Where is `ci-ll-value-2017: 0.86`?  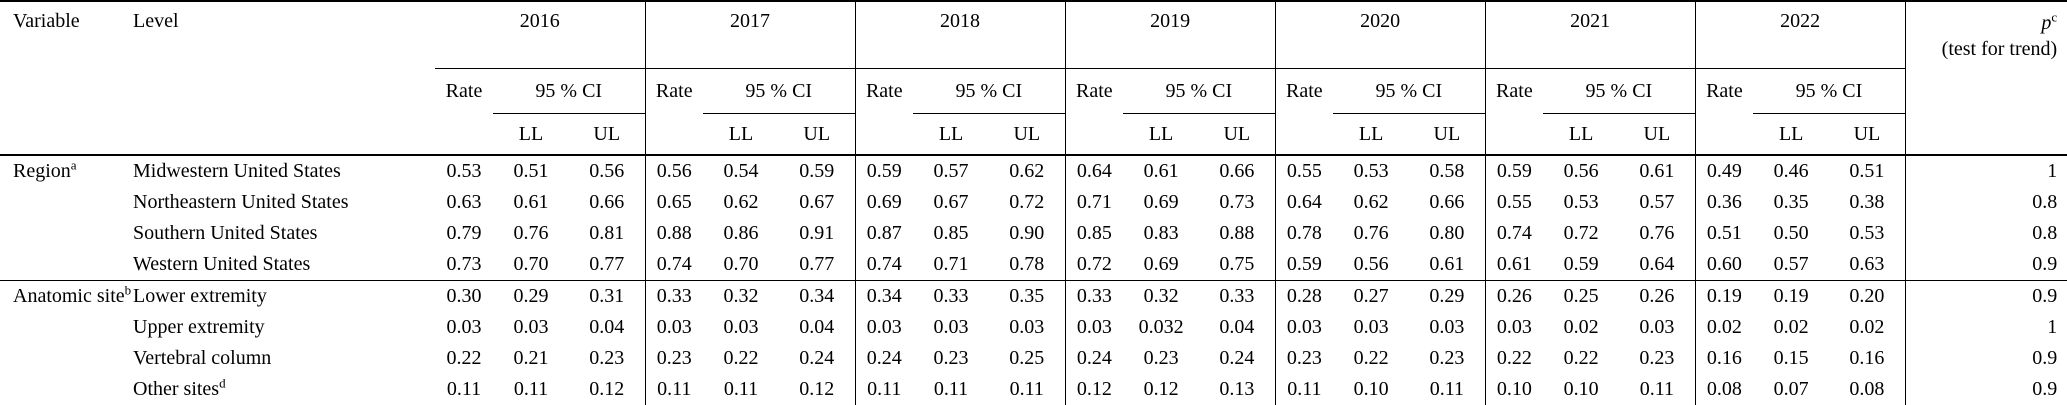
ci-ll-value-2017: 0.86 is located at coordinates (741, 233).